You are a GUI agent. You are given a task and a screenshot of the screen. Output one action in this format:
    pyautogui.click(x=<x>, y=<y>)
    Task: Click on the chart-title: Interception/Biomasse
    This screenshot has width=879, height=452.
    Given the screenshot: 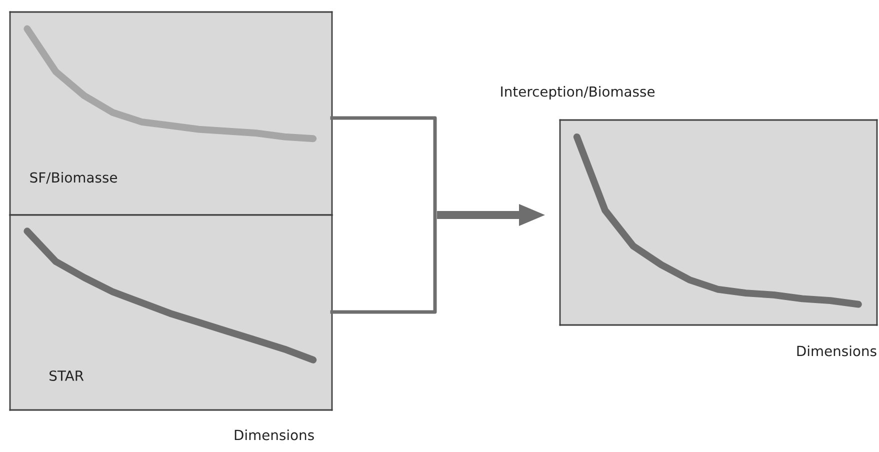 What is the action you would take?
    pyautogui.click(x=578, y=93)
    